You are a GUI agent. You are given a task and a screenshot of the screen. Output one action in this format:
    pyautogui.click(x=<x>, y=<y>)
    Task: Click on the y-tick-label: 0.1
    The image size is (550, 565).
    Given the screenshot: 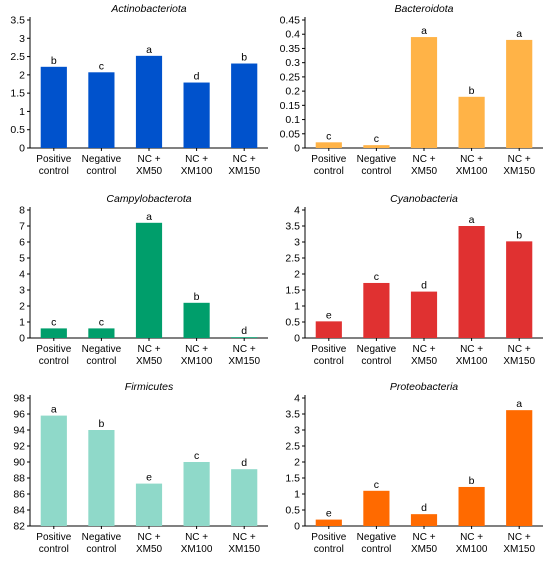 What is the action you would take?
    pyautogui.click(x=292, y=120)
    